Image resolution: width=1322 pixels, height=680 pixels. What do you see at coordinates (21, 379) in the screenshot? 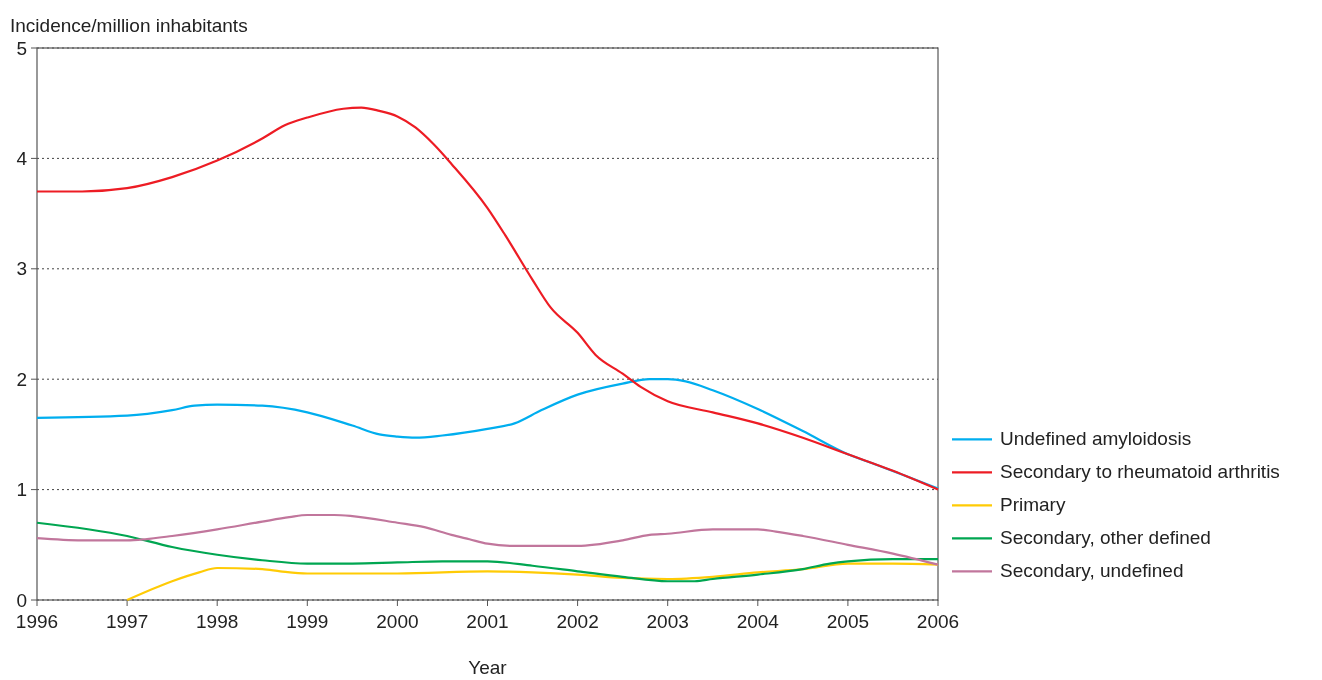
I see `y-tick-label: 2` at bounding box center [21, 379].